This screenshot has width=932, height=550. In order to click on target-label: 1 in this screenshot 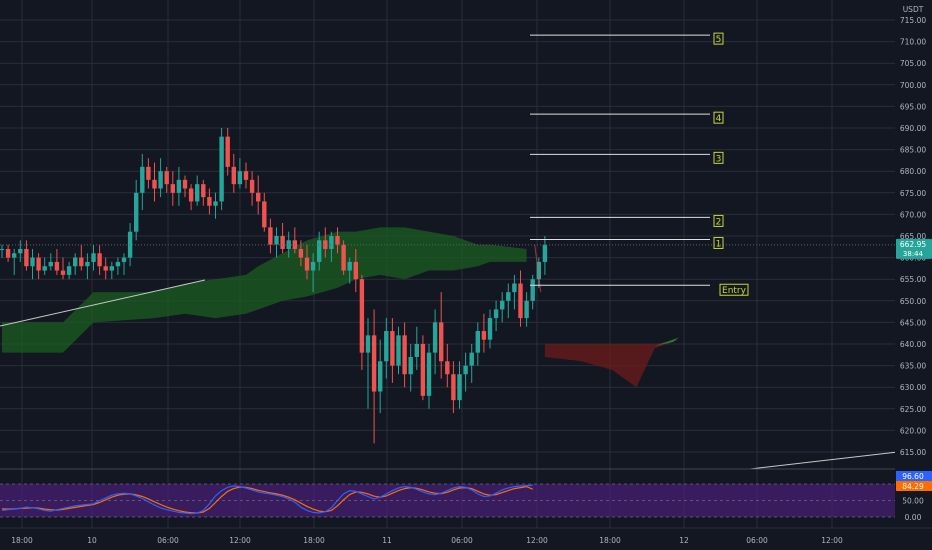, I will do `click(719, 244)`.